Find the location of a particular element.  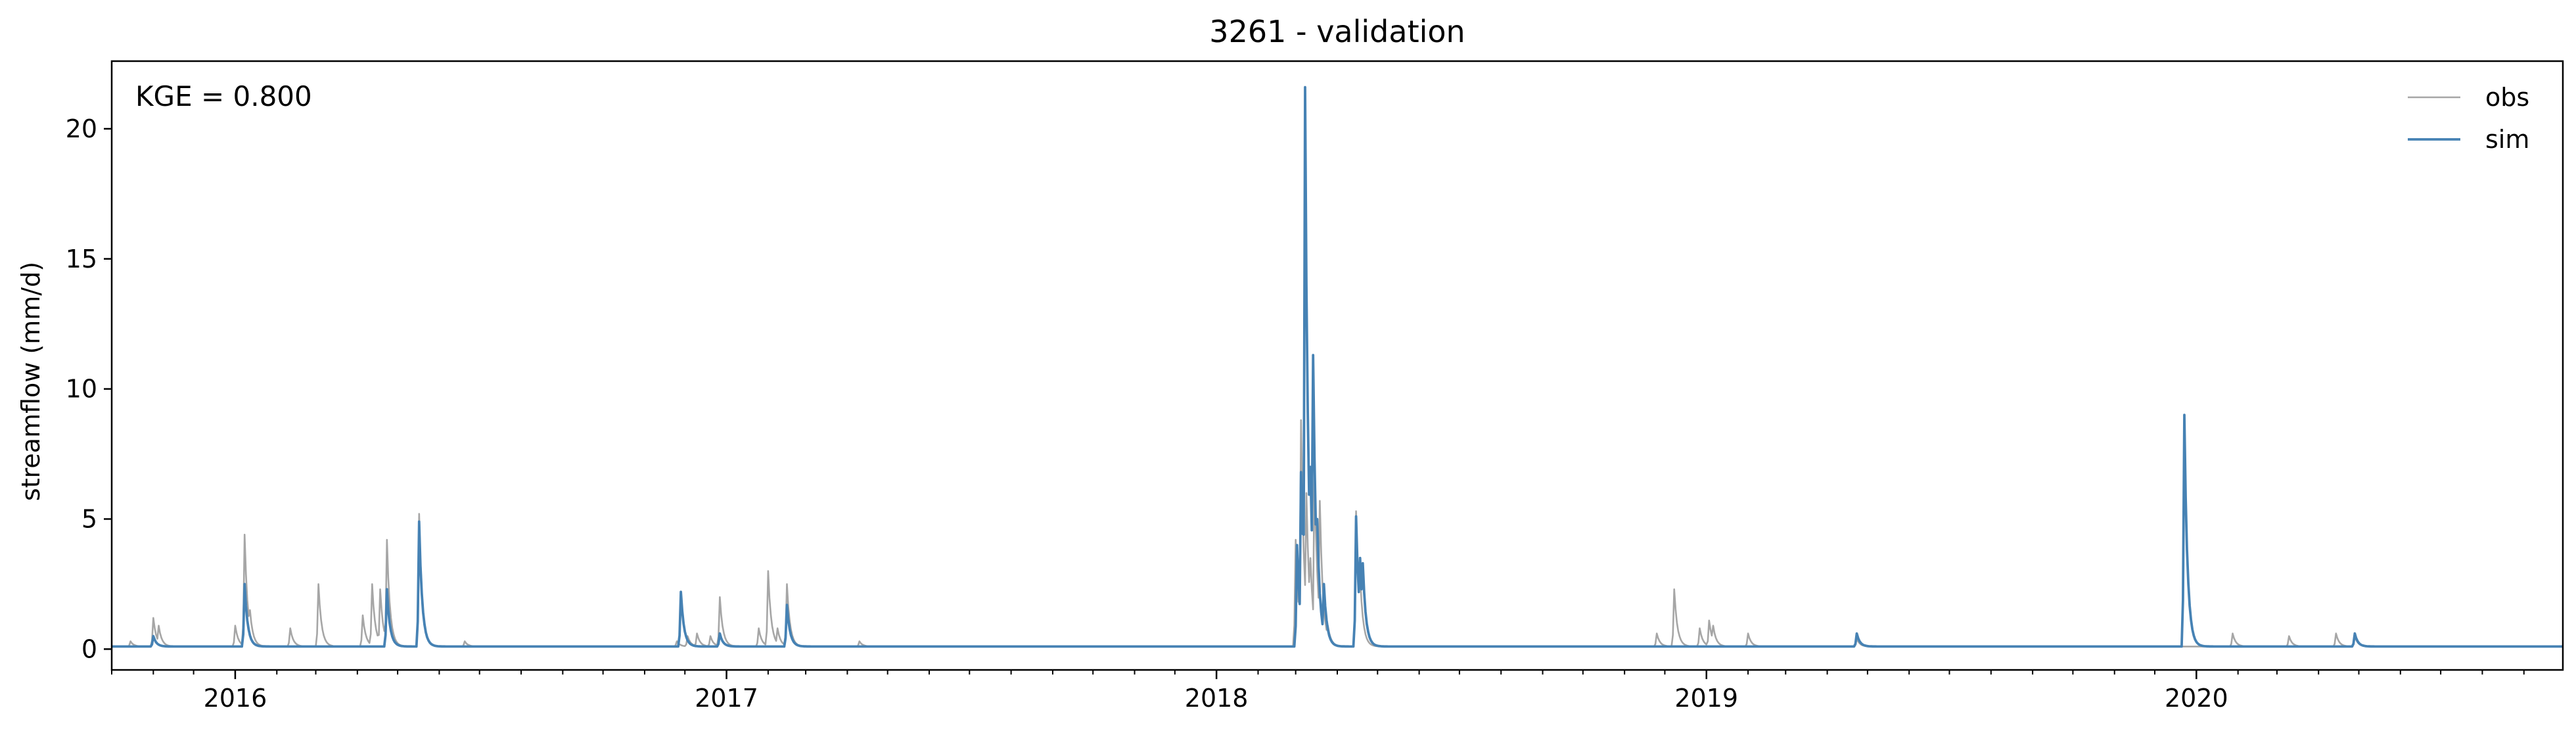

y-tick-label: 5 is located at coordinates (89, 518).